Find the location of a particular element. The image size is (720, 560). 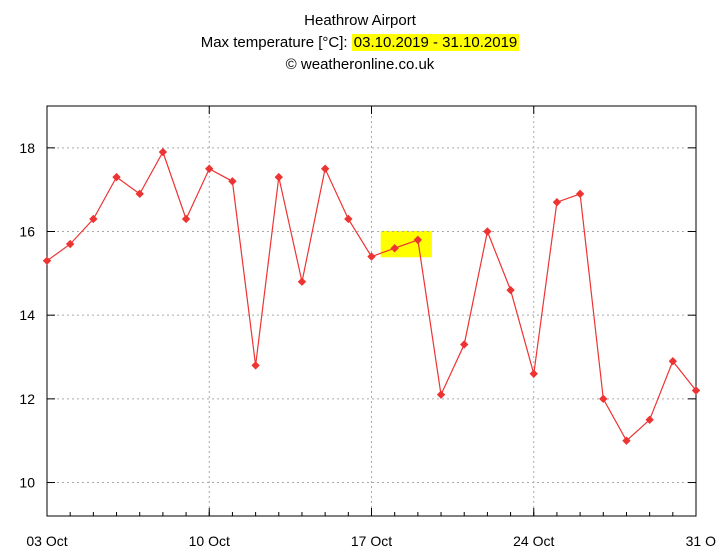

date-range-highlight: 03.10.2019 - 31.10.2019 is located at coordinates (435, 42).